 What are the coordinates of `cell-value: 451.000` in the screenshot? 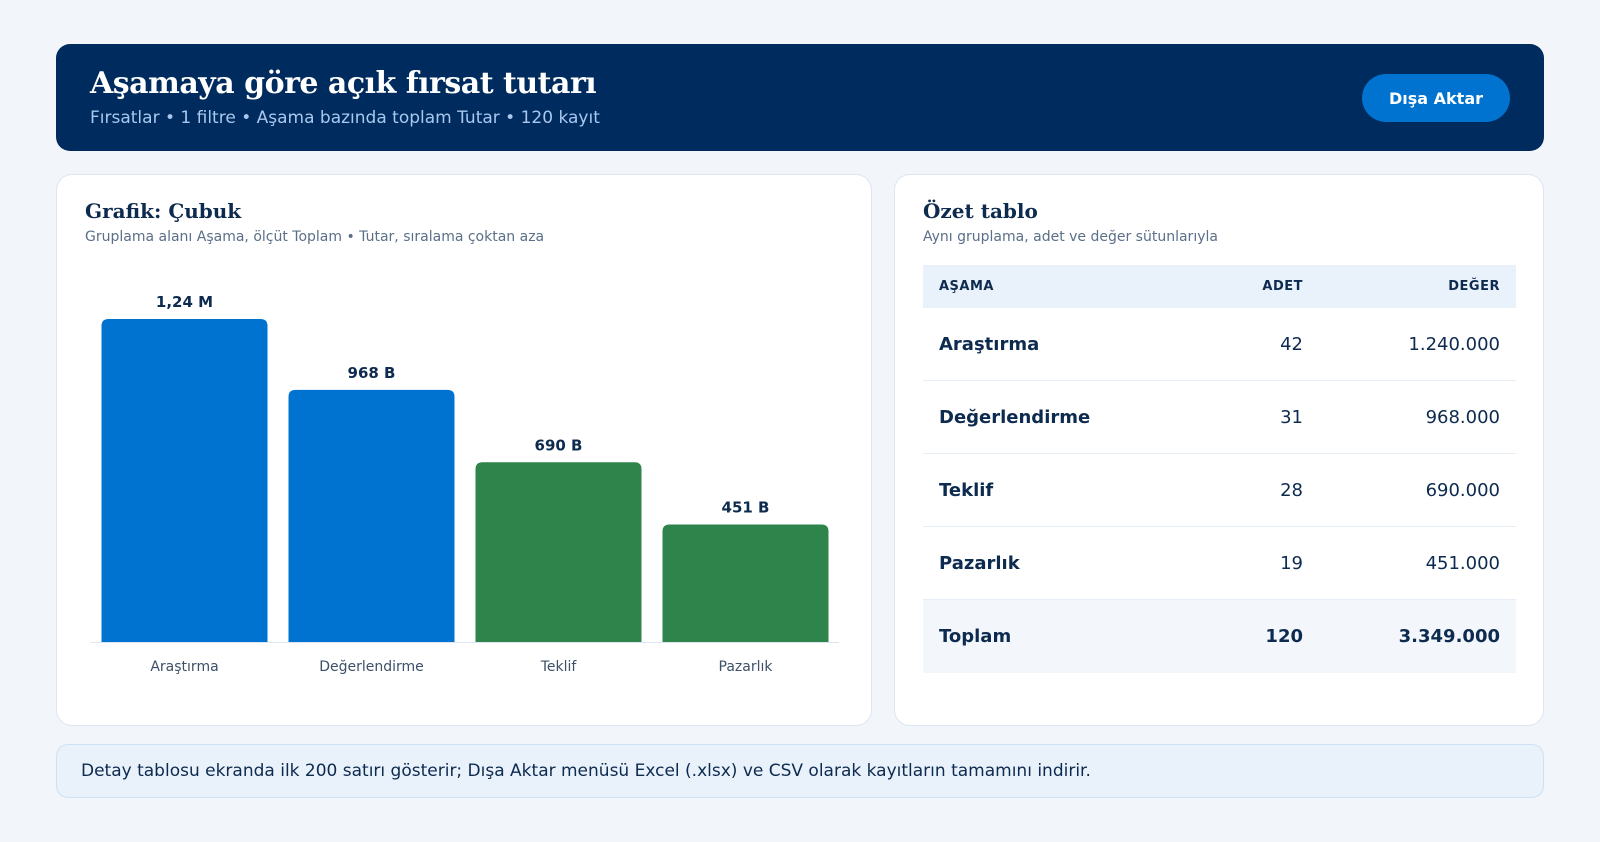 It's located at (1462, 563).